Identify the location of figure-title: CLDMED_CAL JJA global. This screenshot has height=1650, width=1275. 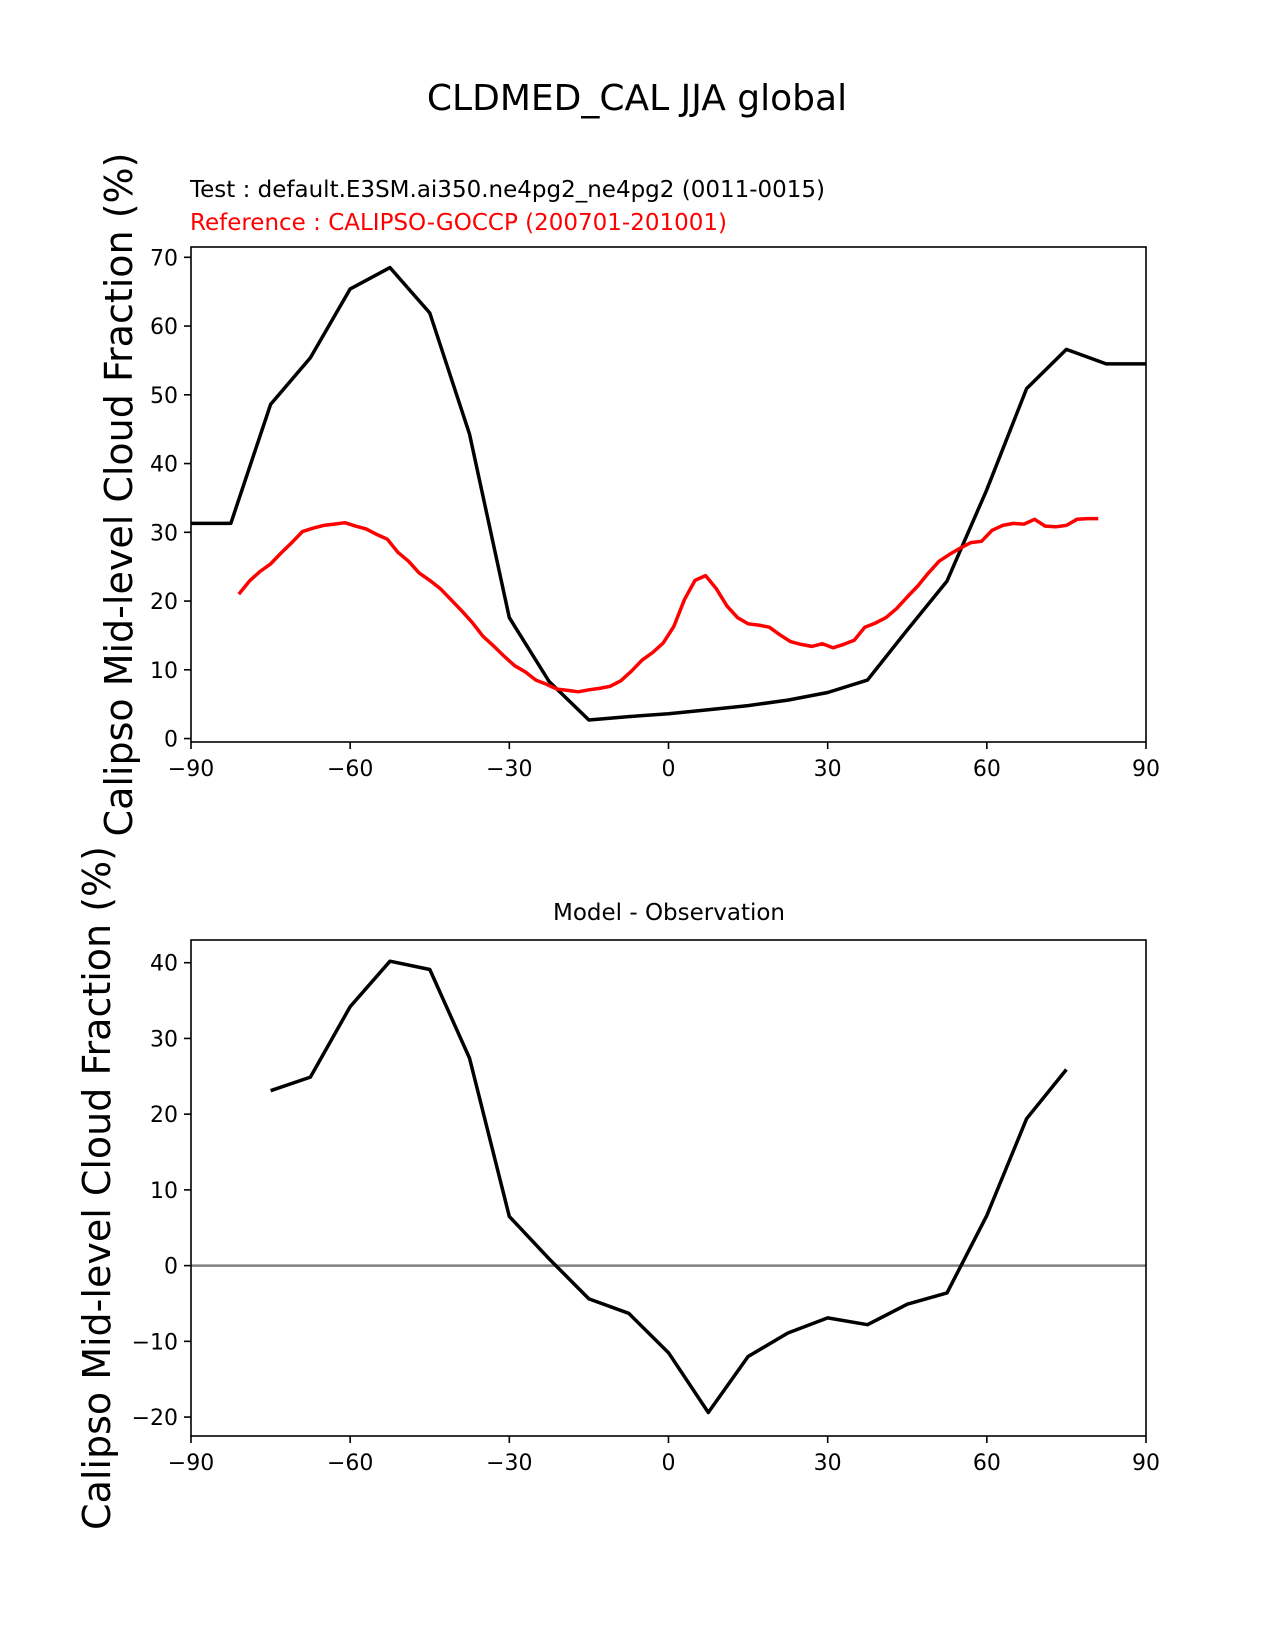
(637, 98).